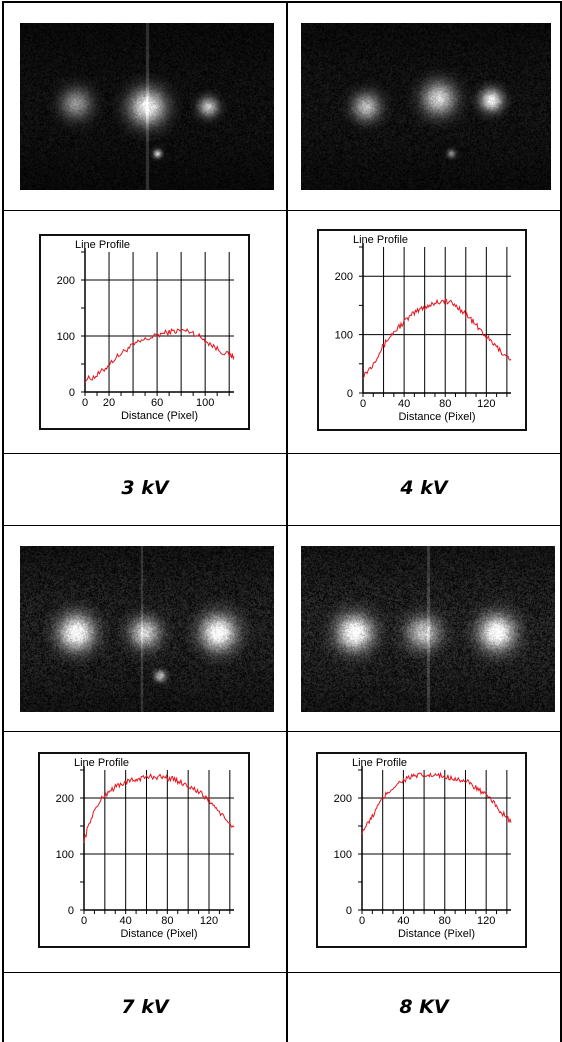 The height and width of the screenshot is (1042, 562). I want to click on emission-image-3kv, so click(147, 106).